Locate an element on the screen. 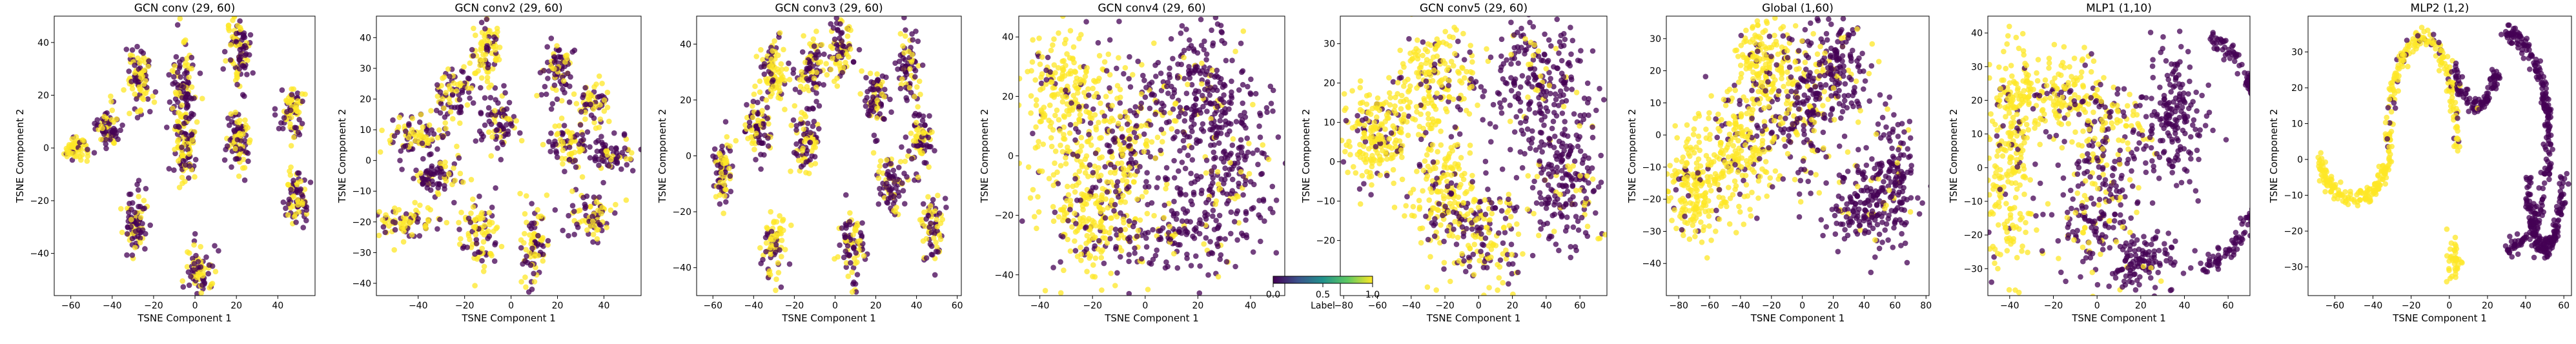 The width and height of the screenshot is (2576, 344). y-tick-label: 20 is located at coordinates (1008, 97).